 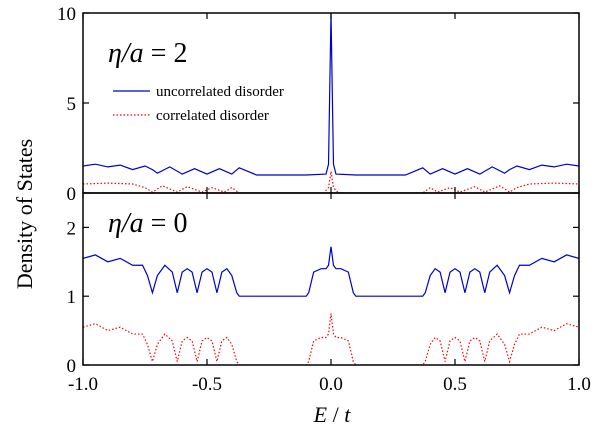 I want to click on x-axis-label-part-2: t, so click(x=347, y=414).